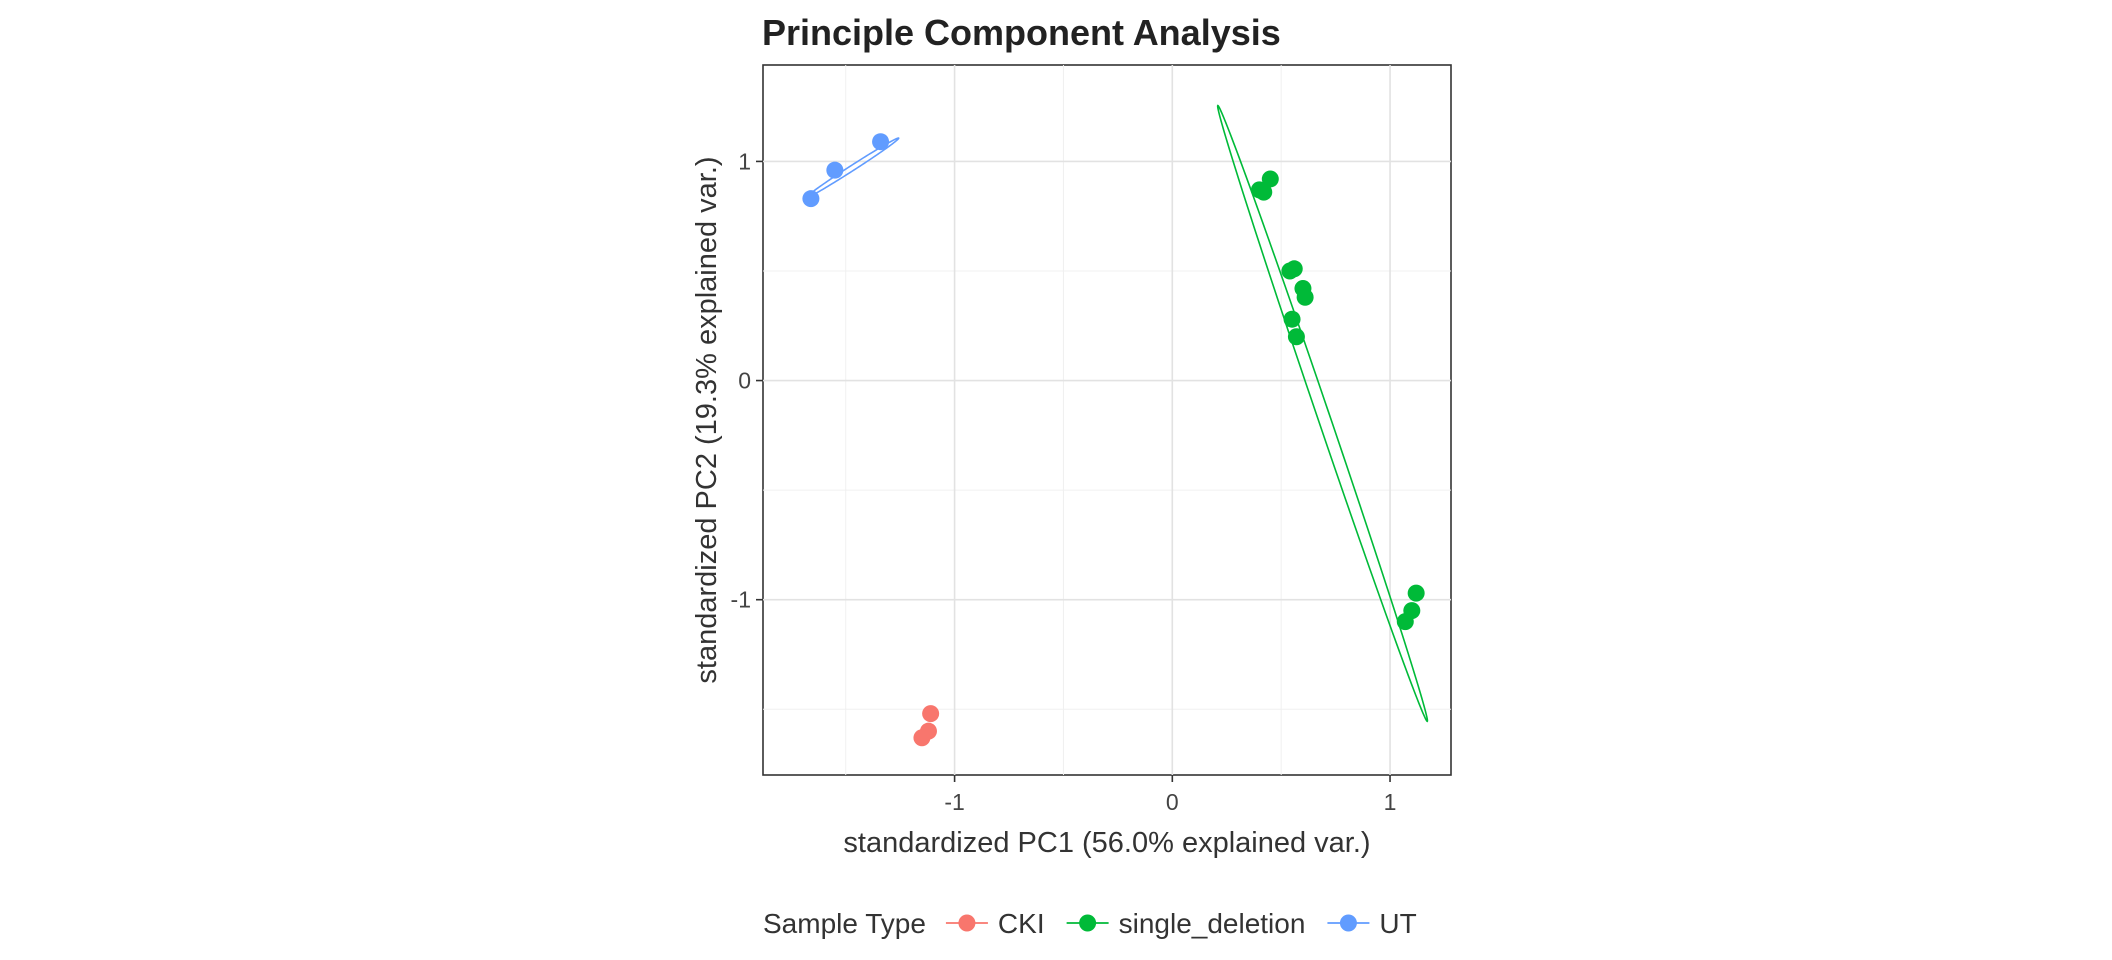 This screenshot has width=2112, height=960. What do you see at coordinates (744, 161) in the screenshot?
I see `y-tick-label: 1` at bounding box center [744, 161].